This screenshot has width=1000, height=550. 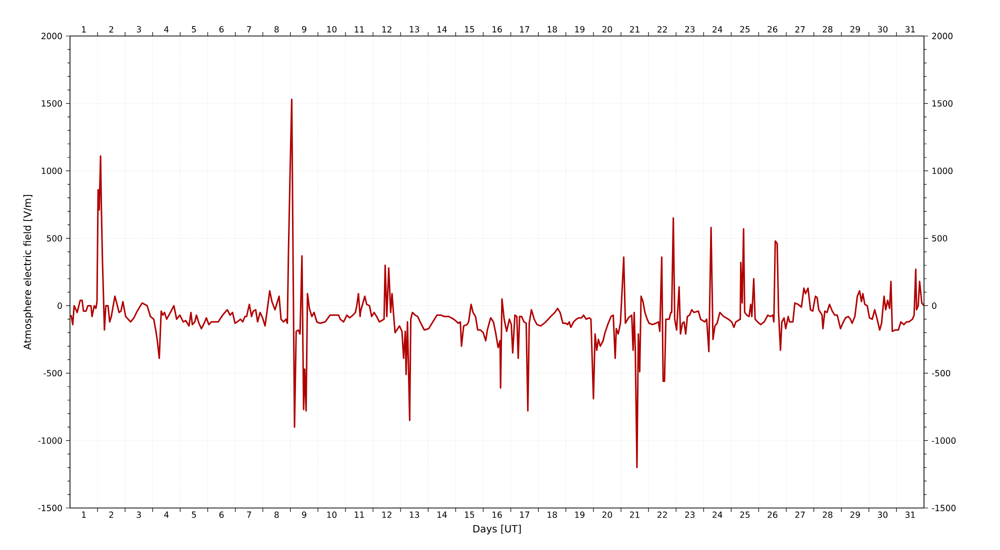 I want to click on y2-tick-label: 1500, so click(x=942, y=103).